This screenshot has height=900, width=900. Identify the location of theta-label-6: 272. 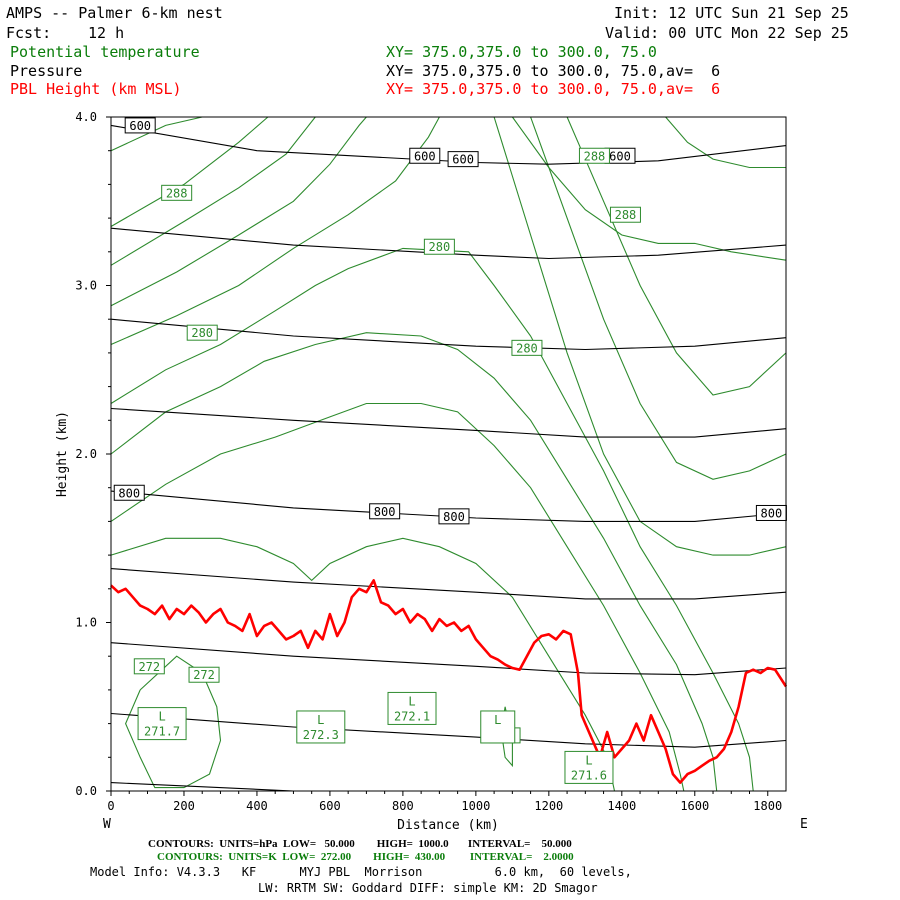
(149, 667).